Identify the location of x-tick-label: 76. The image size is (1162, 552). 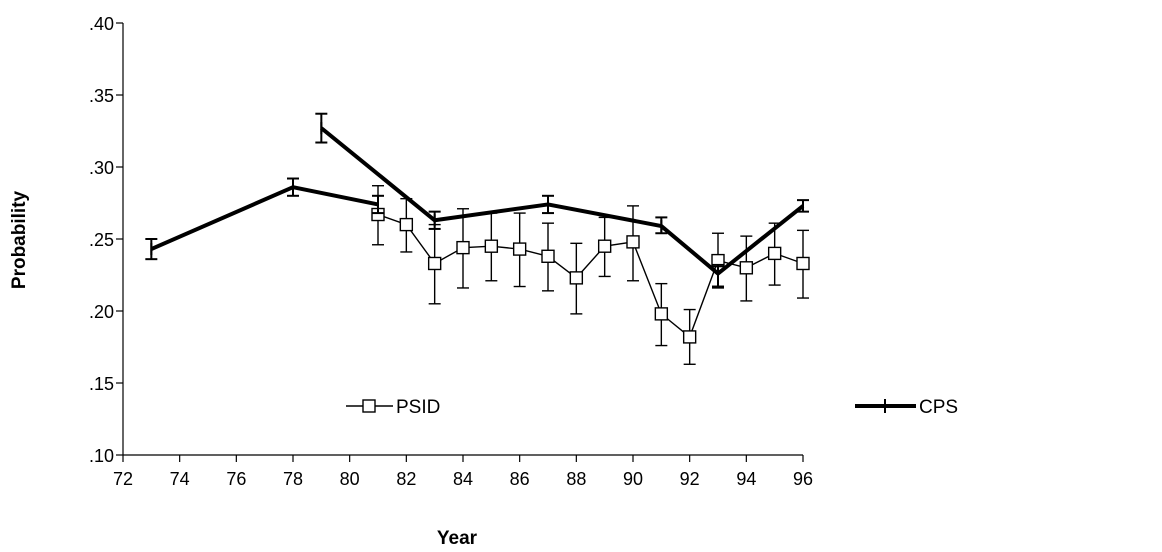
(236, 479).